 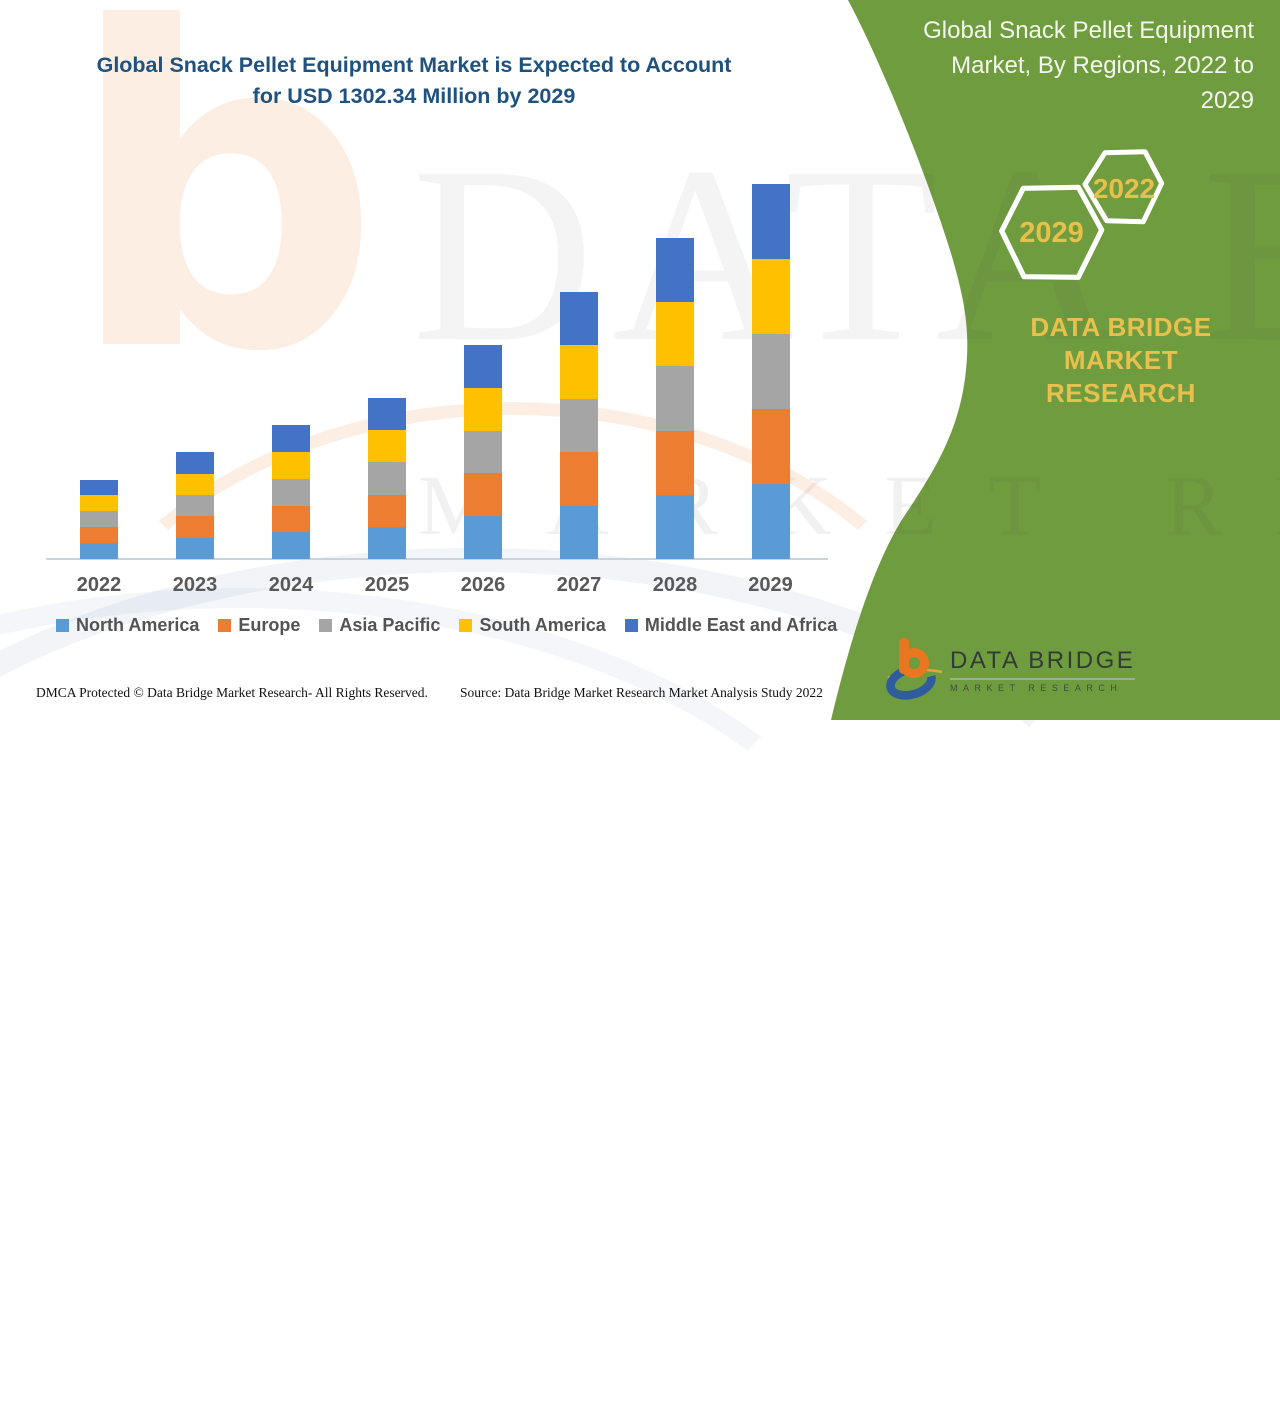 What do you see at coordinates (291, 492) in the screenshot?
I see `bar-2024` at bounding box center [291, 492].